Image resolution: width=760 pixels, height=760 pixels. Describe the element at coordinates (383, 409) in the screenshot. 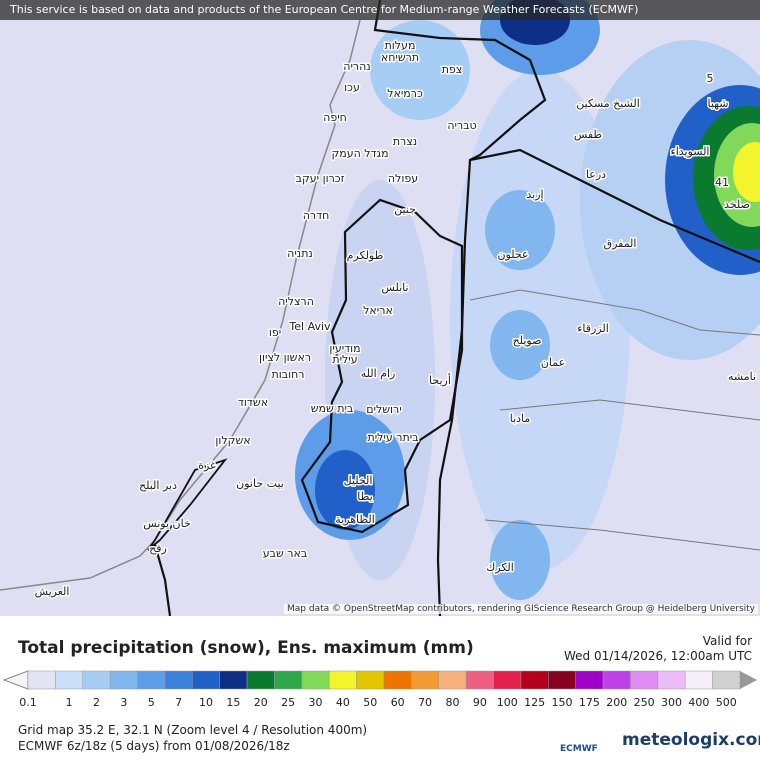

I see `place-label: ירושלים` at that location.